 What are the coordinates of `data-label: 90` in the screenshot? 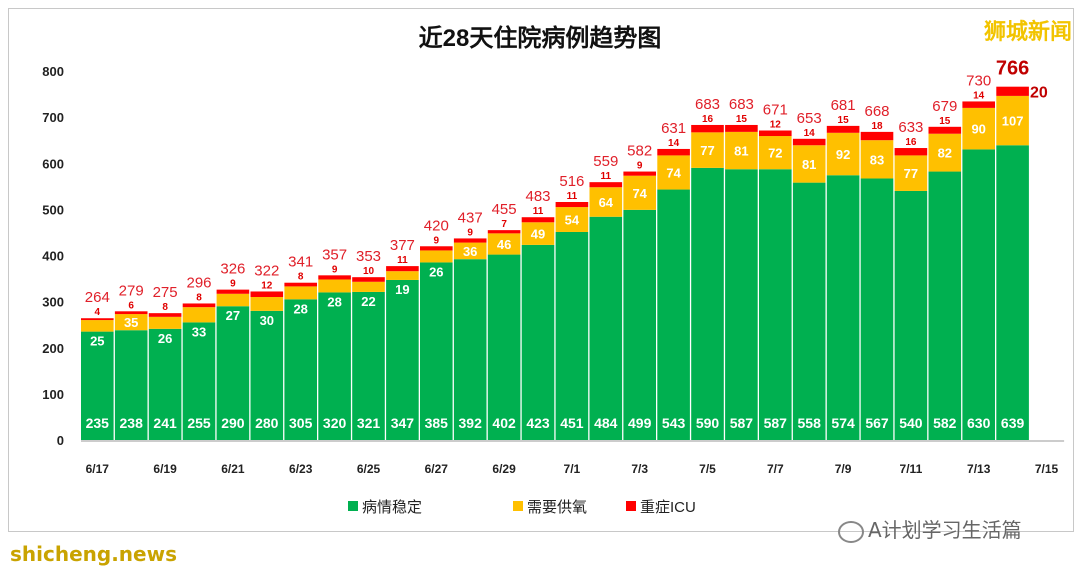 It's located at (978, 129).